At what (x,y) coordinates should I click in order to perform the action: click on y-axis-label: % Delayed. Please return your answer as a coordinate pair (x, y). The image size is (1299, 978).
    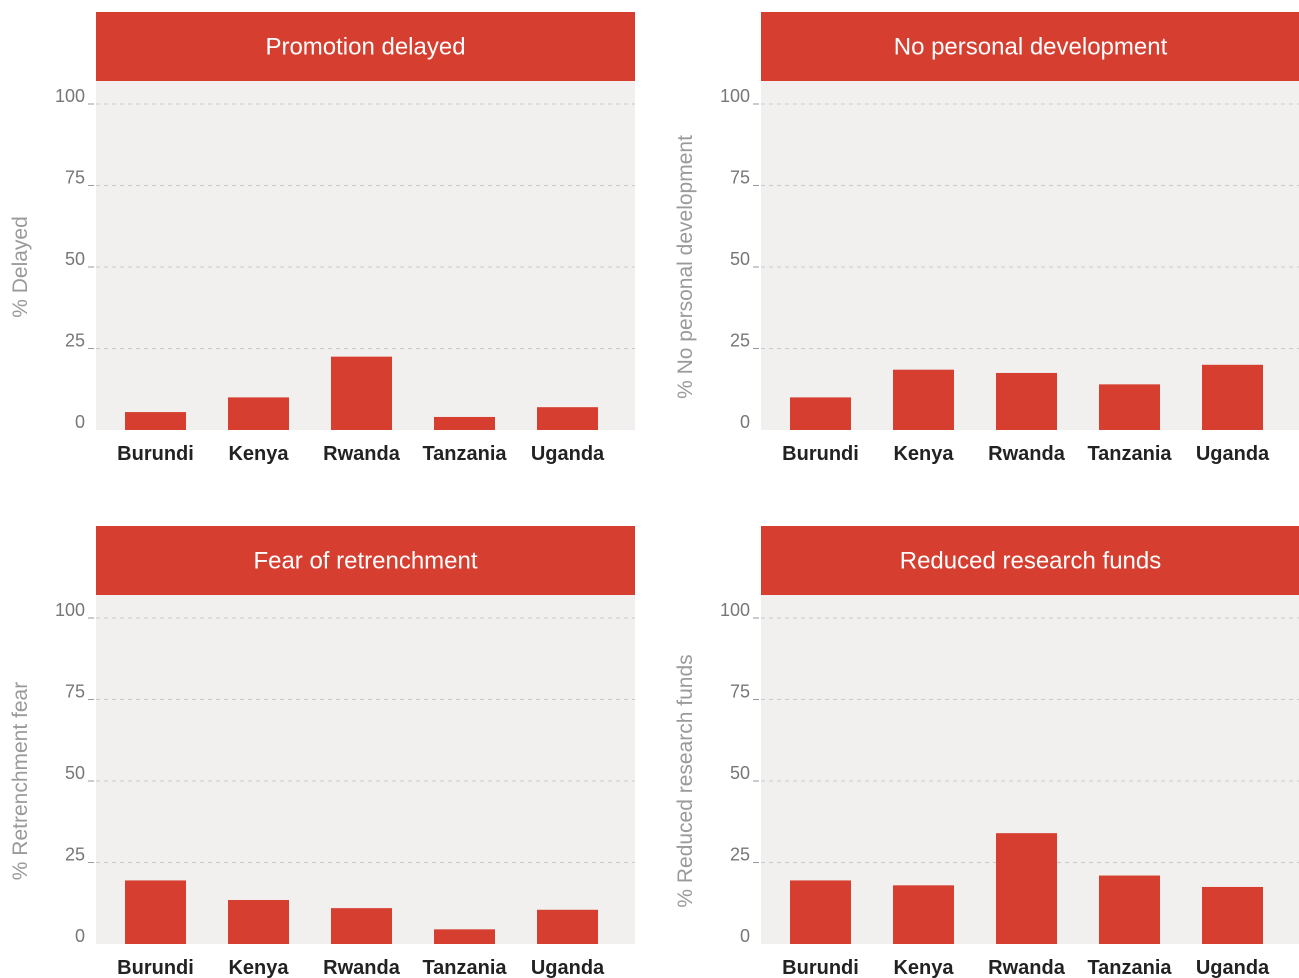
    Looking at the image, I should click on (20, 267).